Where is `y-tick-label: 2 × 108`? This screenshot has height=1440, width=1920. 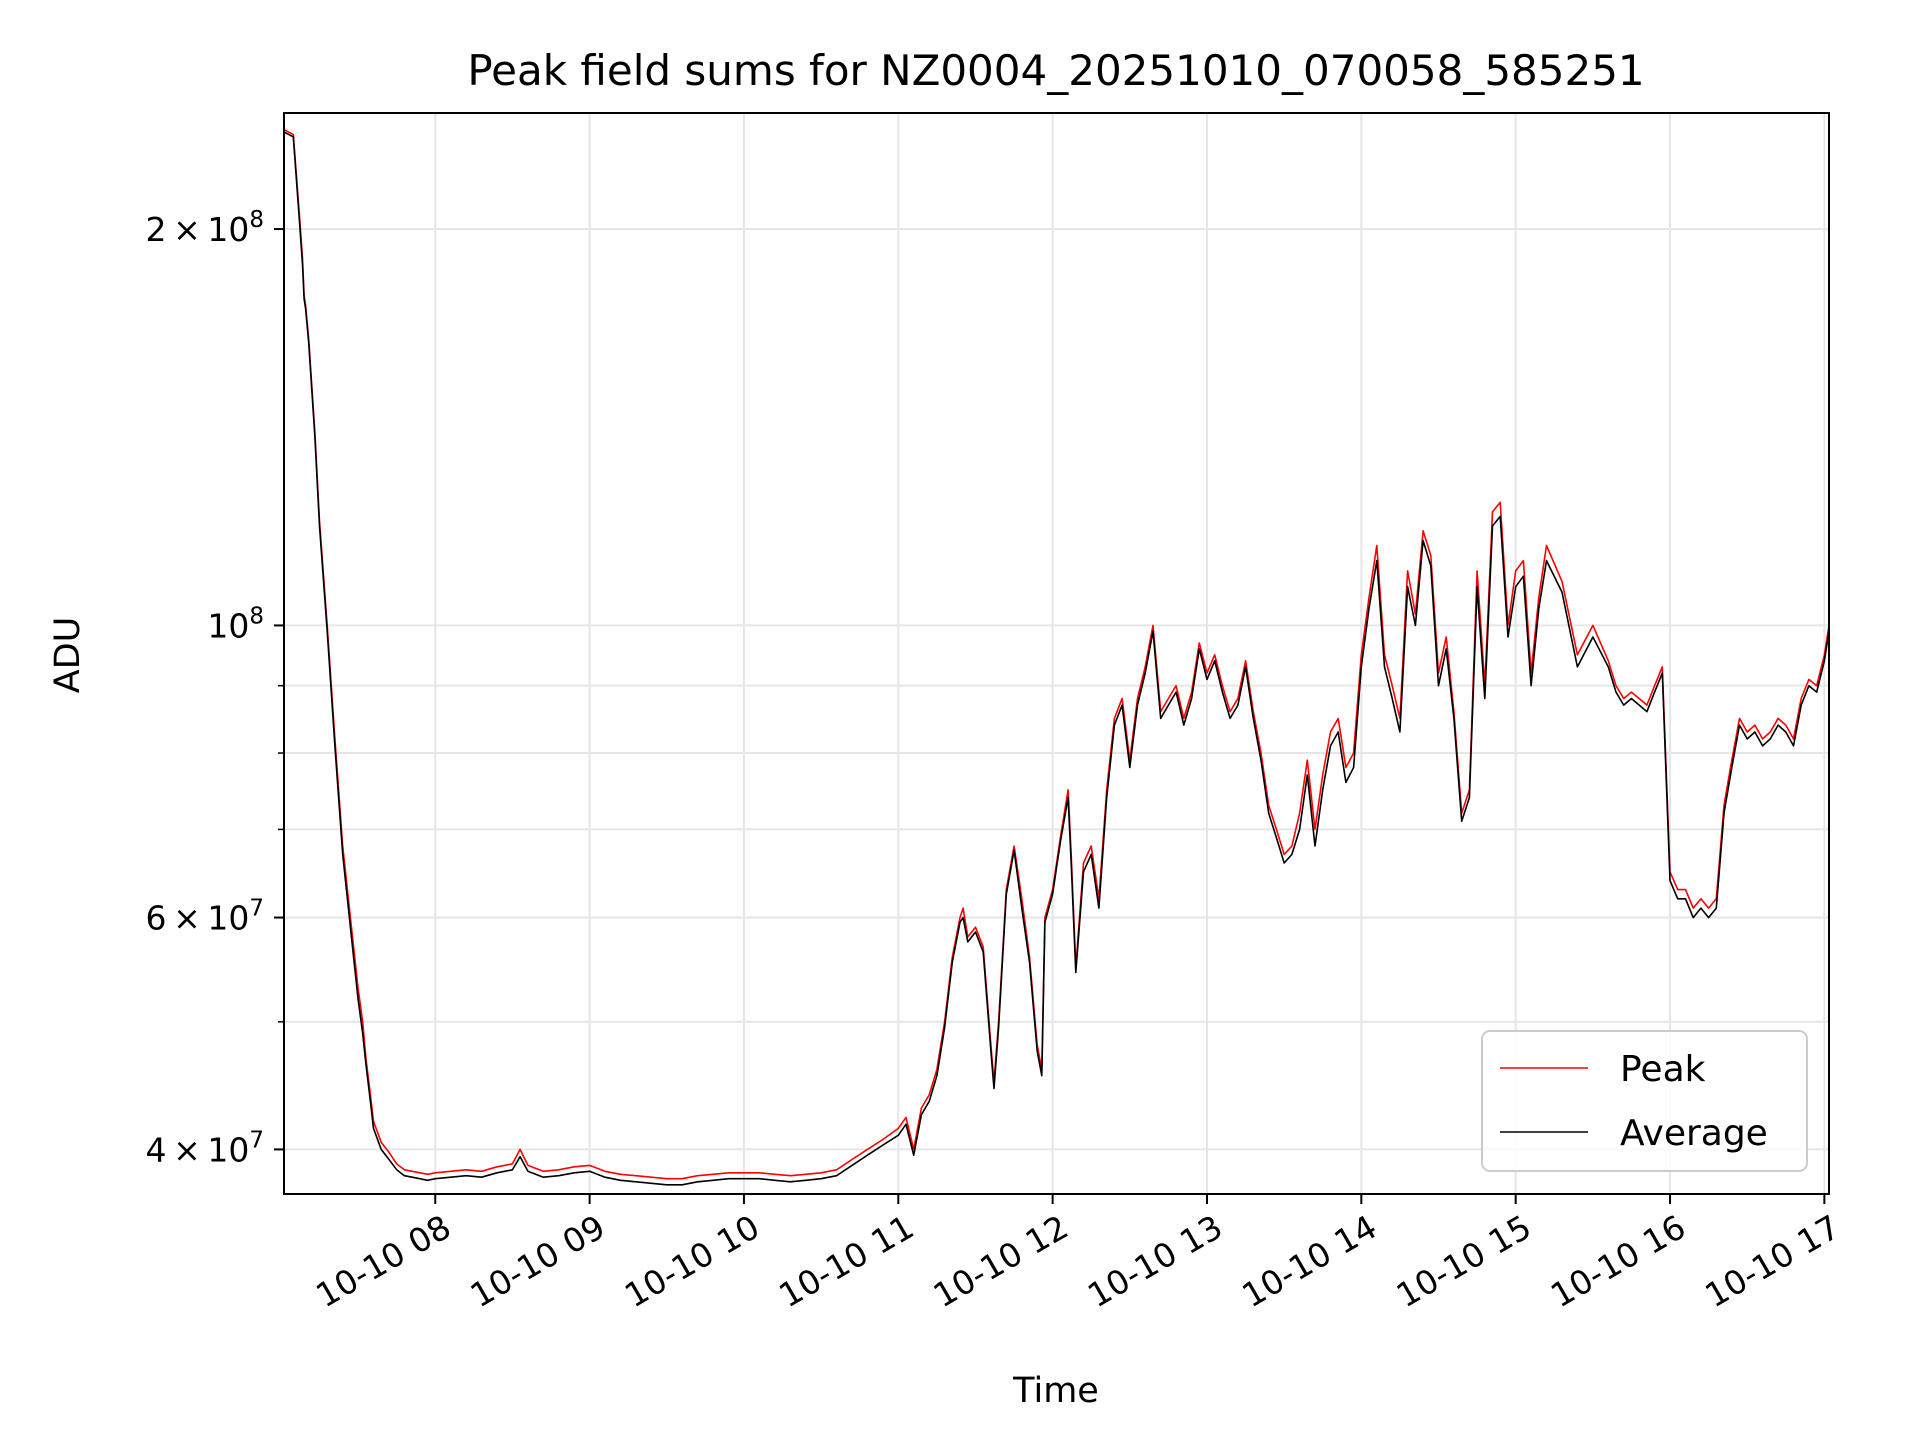
y-tick-label: 2 × 108 is located at coordinates (205, 228).